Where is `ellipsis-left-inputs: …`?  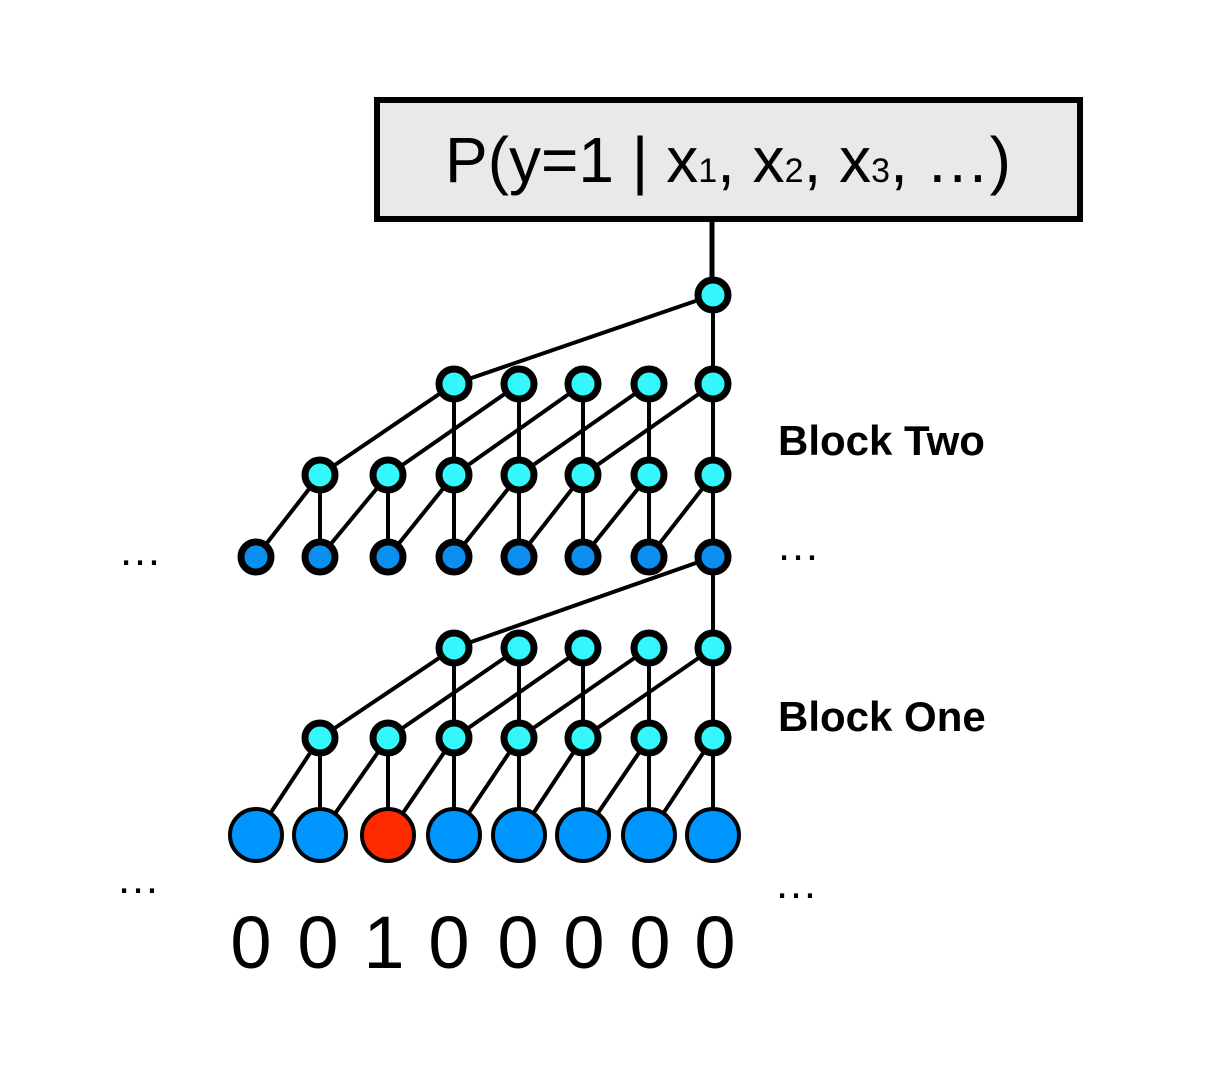
ellipsis-left-inputs: … is located at coordinates (138, 878).